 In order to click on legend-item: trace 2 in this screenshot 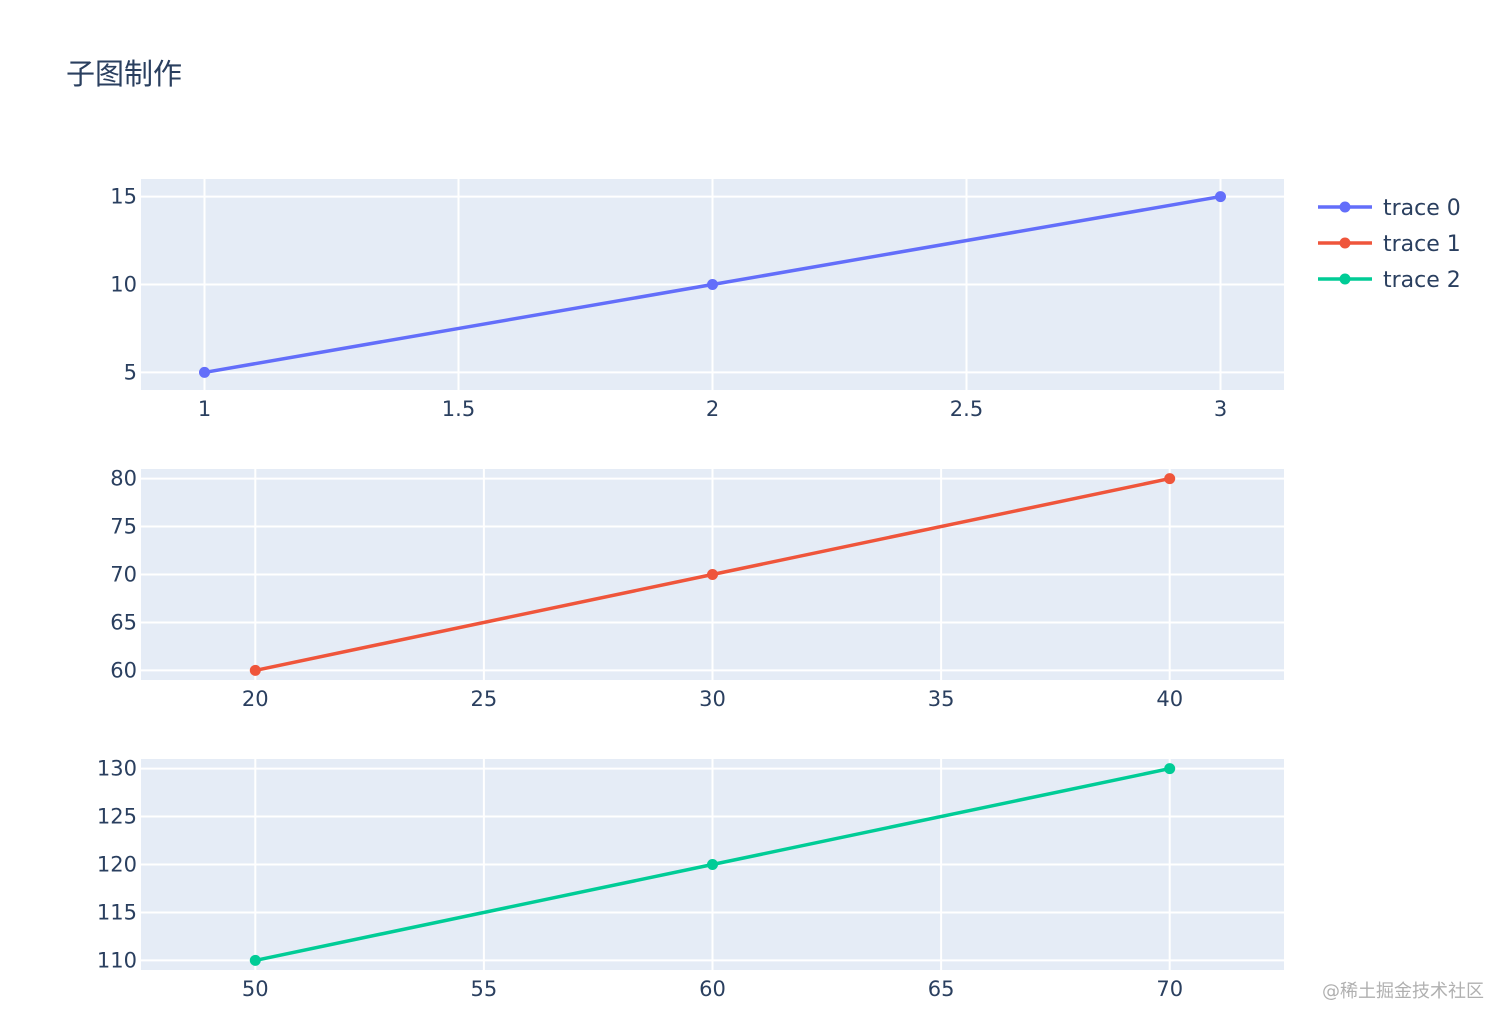, I will do `click(1389, 280)`.